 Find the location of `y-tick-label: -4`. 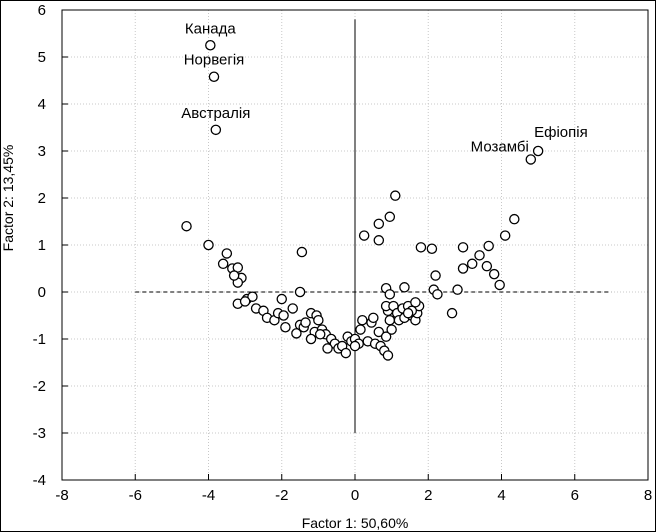

y-tick-label: -4 is located at coordinates (39, 480).